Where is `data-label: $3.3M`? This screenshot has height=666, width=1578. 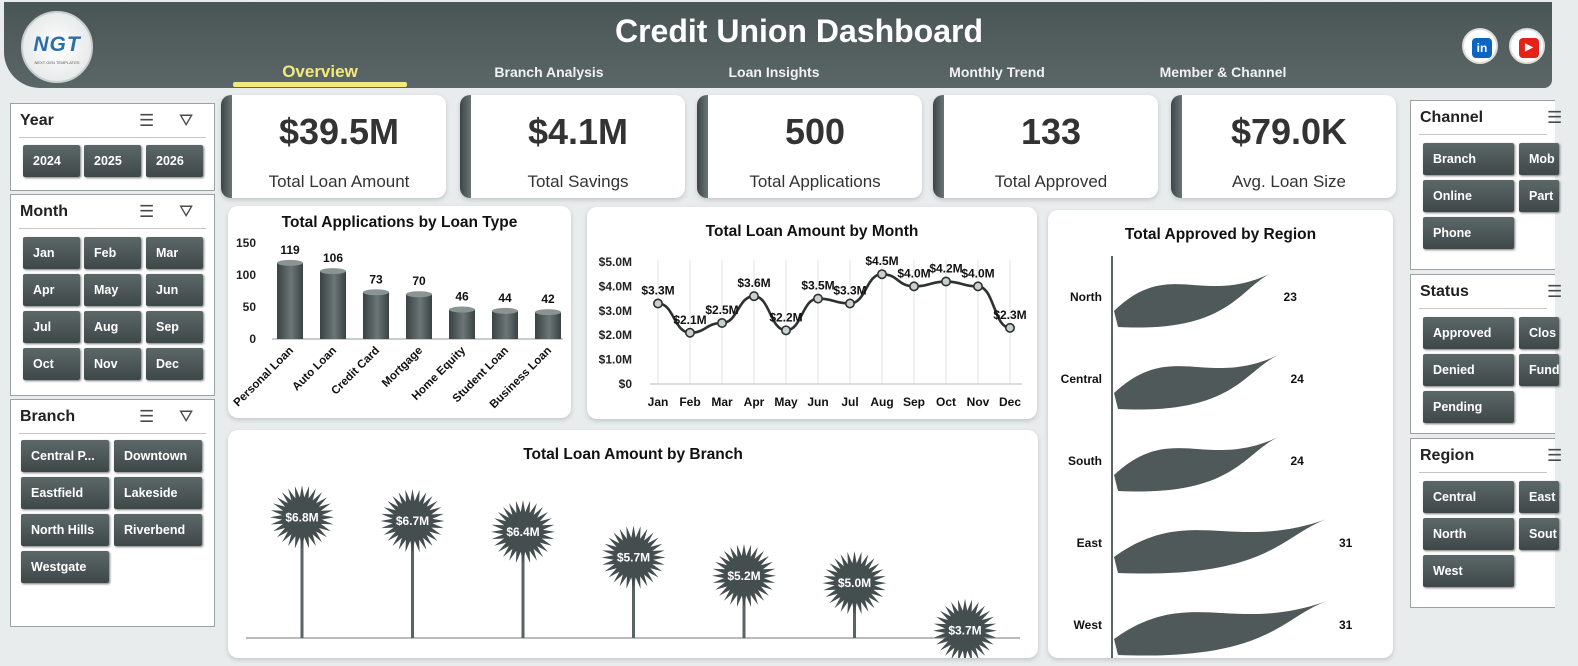
data-label: $3.3M is located at coordinates (657, 290).